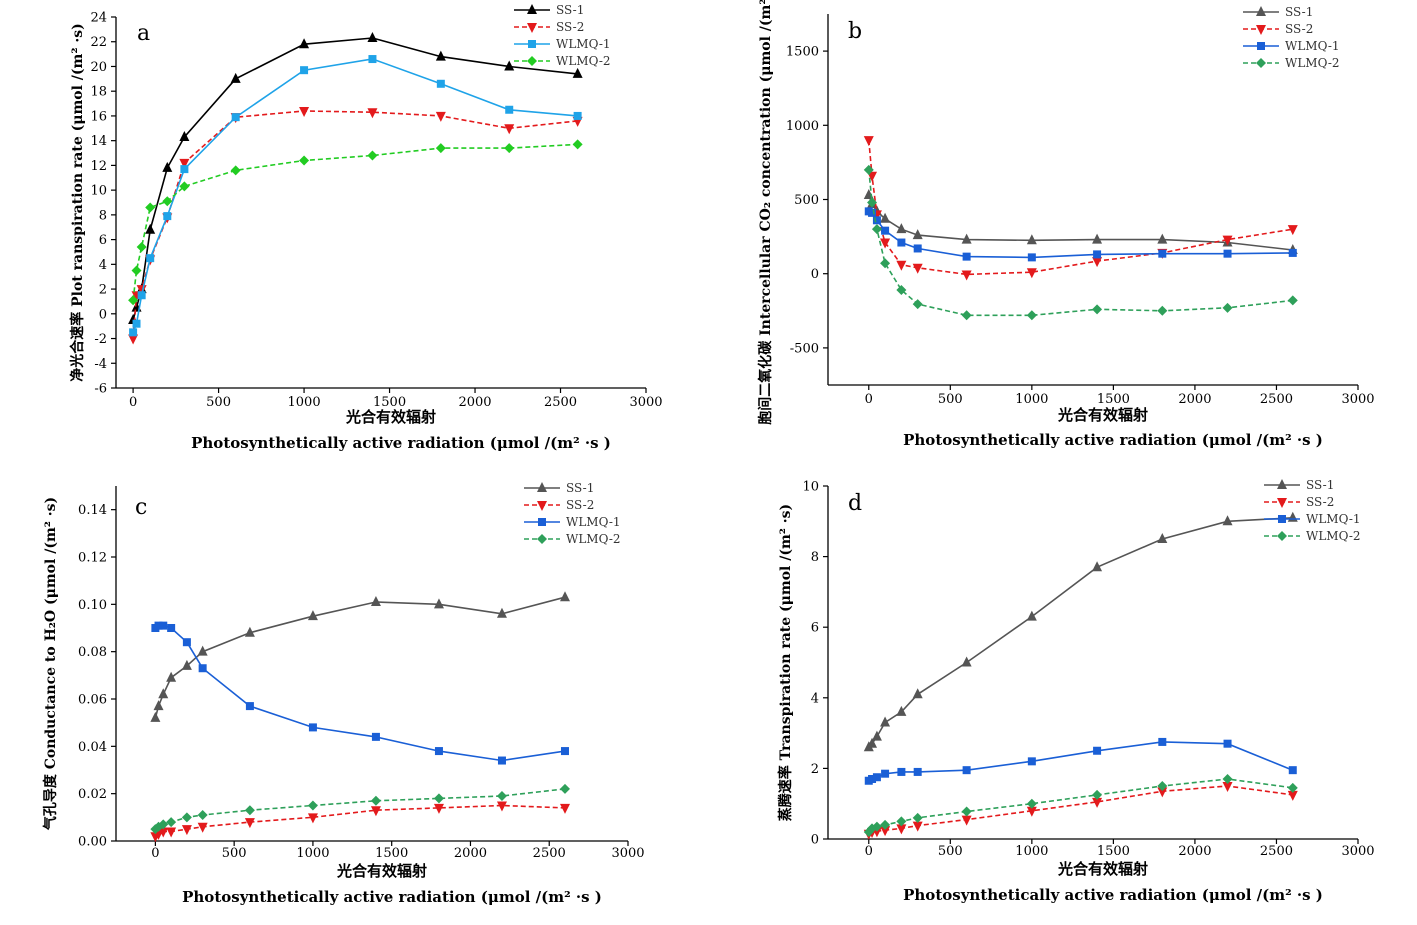 Image resolution: width=1417 pixels, height=925 pixels. What do you see at coordinates (50, 664) in the screenshot?
I see `y-axis-label: 气孔导度 Conductance to H₂O (μmol /(m² ·s)` at bounding box center [50, 664].